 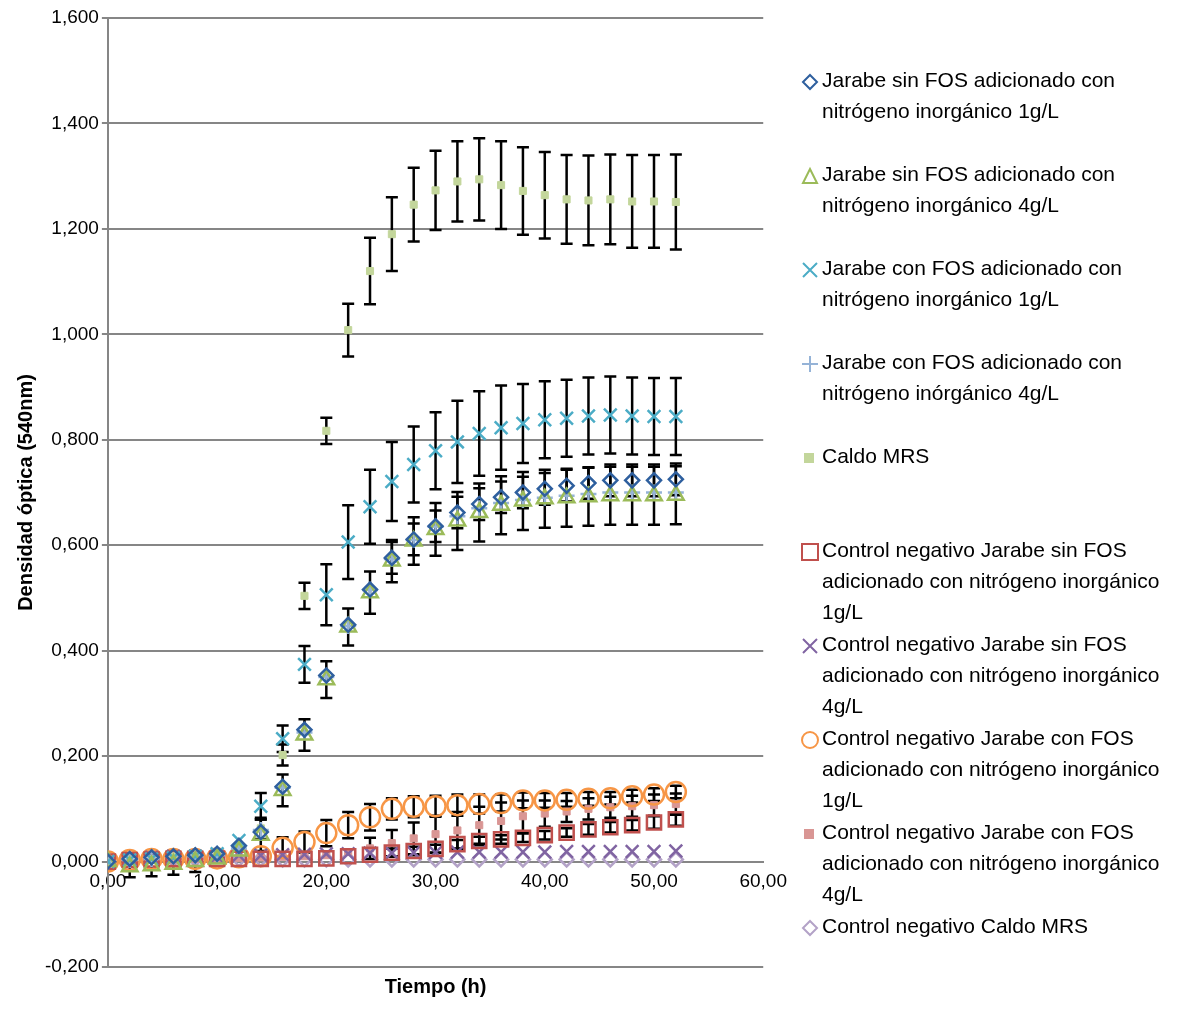 I want to click on legend-label: Jarabe sin FOS adicionado con nitrógeno inorgánico 4g/L, so click(x=969, y=189).